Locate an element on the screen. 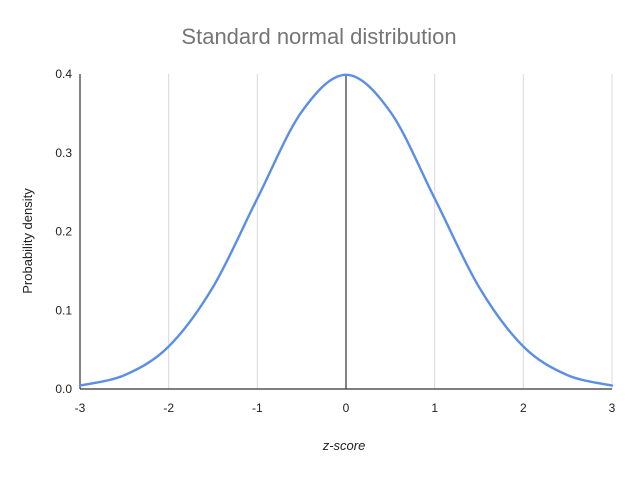 This screenshot has width=638, height=478. y-axis-label: Probability density is located at coordinates (27, 241).